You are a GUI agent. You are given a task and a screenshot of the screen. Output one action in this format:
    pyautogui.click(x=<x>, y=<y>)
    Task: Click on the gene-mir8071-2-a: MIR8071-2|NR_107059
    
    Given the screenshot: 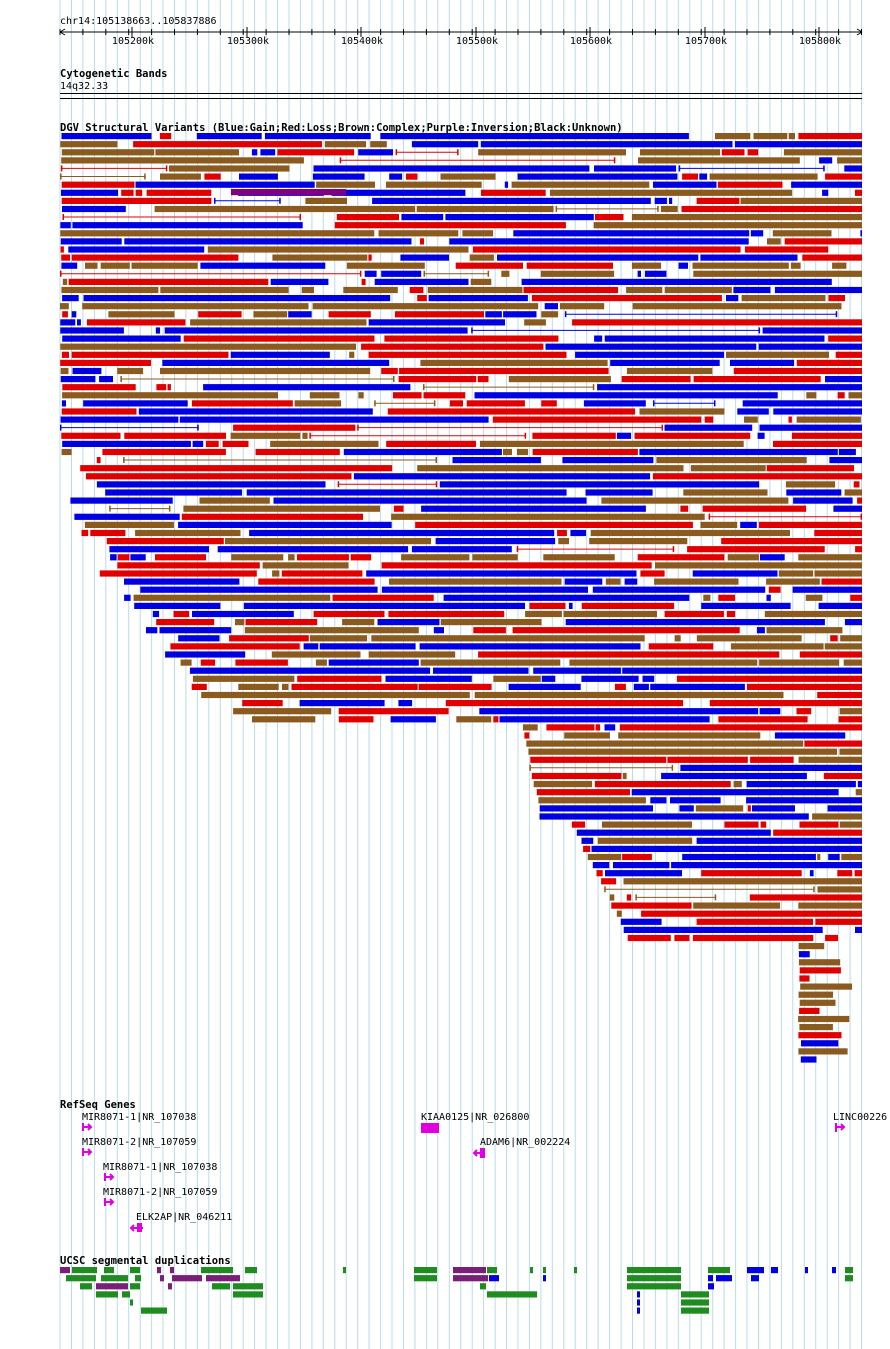 What is the action you would take?
    pyautogui.click(x=139, y=1146)
    